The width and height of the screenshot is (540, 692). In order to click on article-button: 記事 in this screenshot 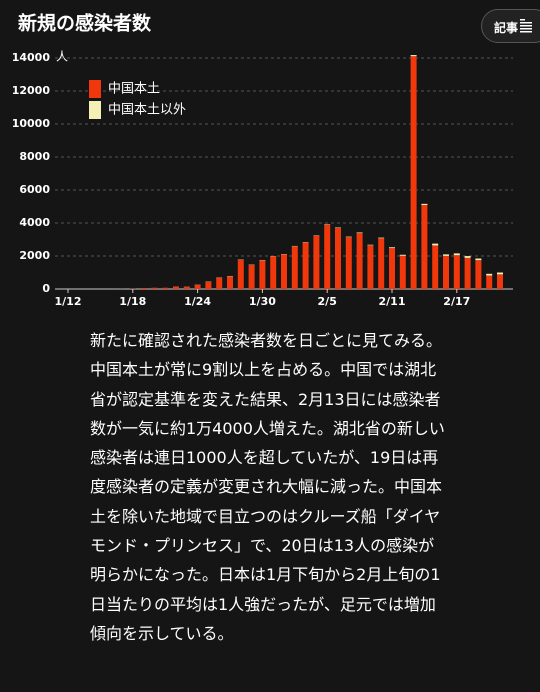, I will do `click(510, 26)`.